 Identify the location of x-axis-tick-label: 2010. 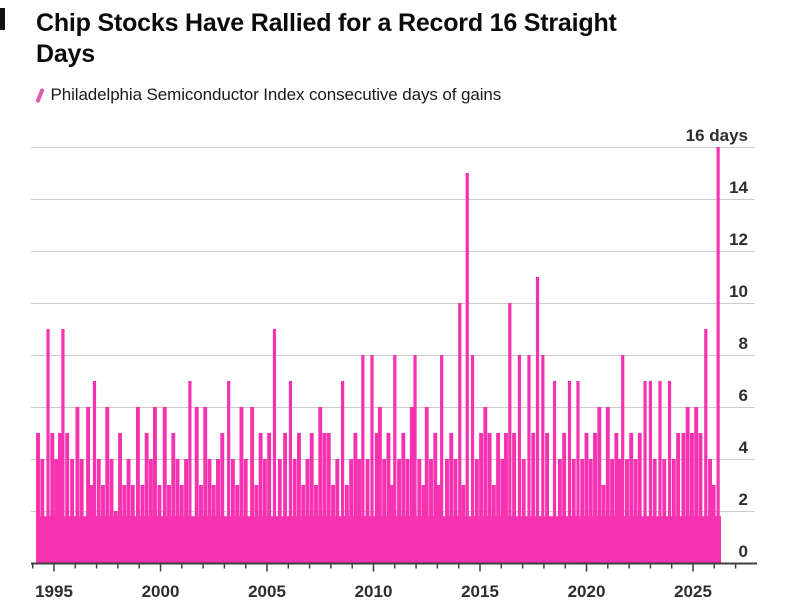
(374, 591).